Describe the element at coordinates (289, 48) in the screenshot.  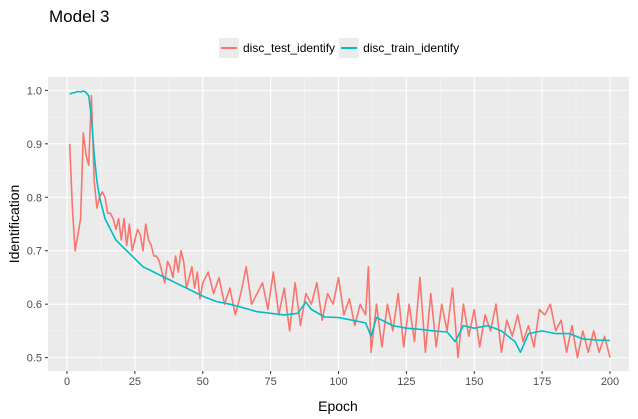
I see `legend-label-test: disc_test_identify` at that location.